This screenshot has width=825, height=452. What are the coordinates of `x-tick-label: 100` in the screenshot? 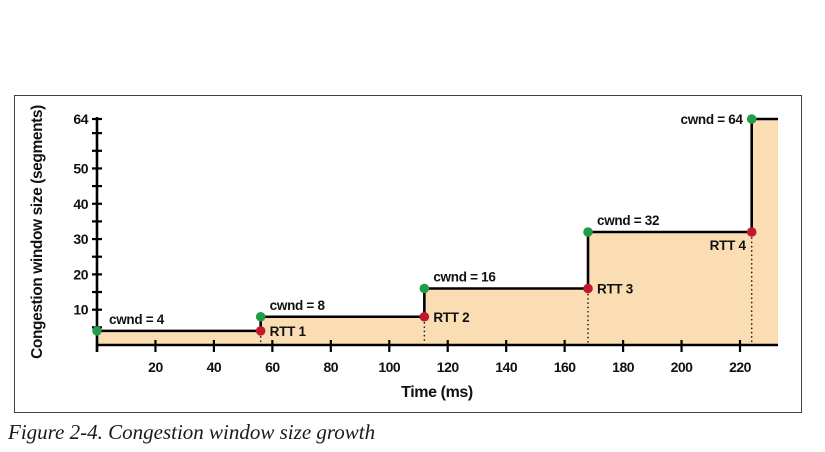 It's located at (389, 367).